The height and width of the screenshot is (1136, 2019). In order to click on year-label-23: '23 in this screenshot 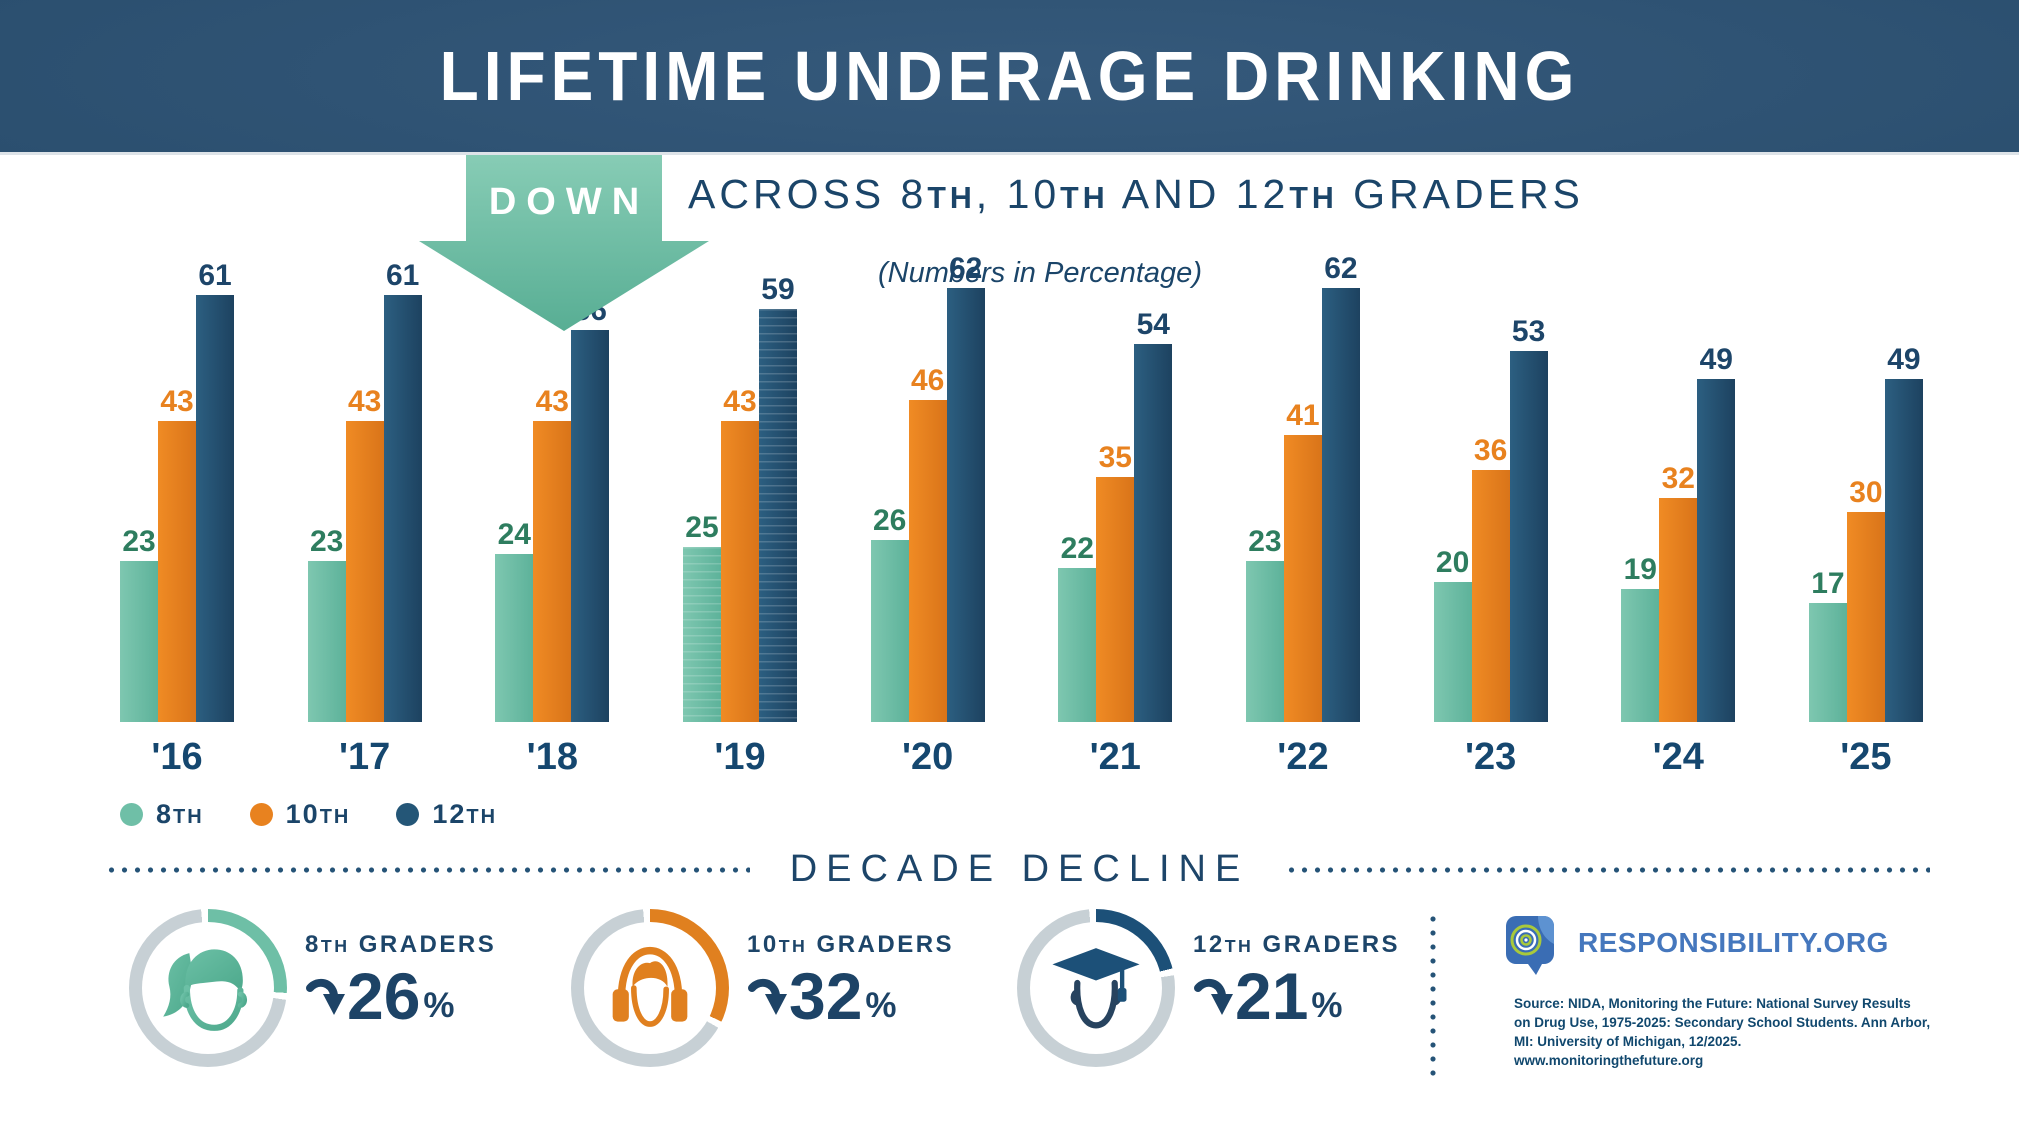, I will do `click(1490, 757)`.